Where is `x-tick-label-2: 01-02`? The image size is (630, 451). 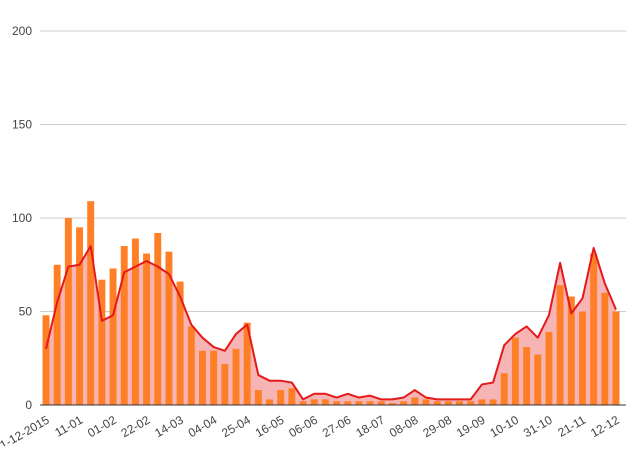
x-tick-label-2: 01-02 is located at coordinates (102, 427).